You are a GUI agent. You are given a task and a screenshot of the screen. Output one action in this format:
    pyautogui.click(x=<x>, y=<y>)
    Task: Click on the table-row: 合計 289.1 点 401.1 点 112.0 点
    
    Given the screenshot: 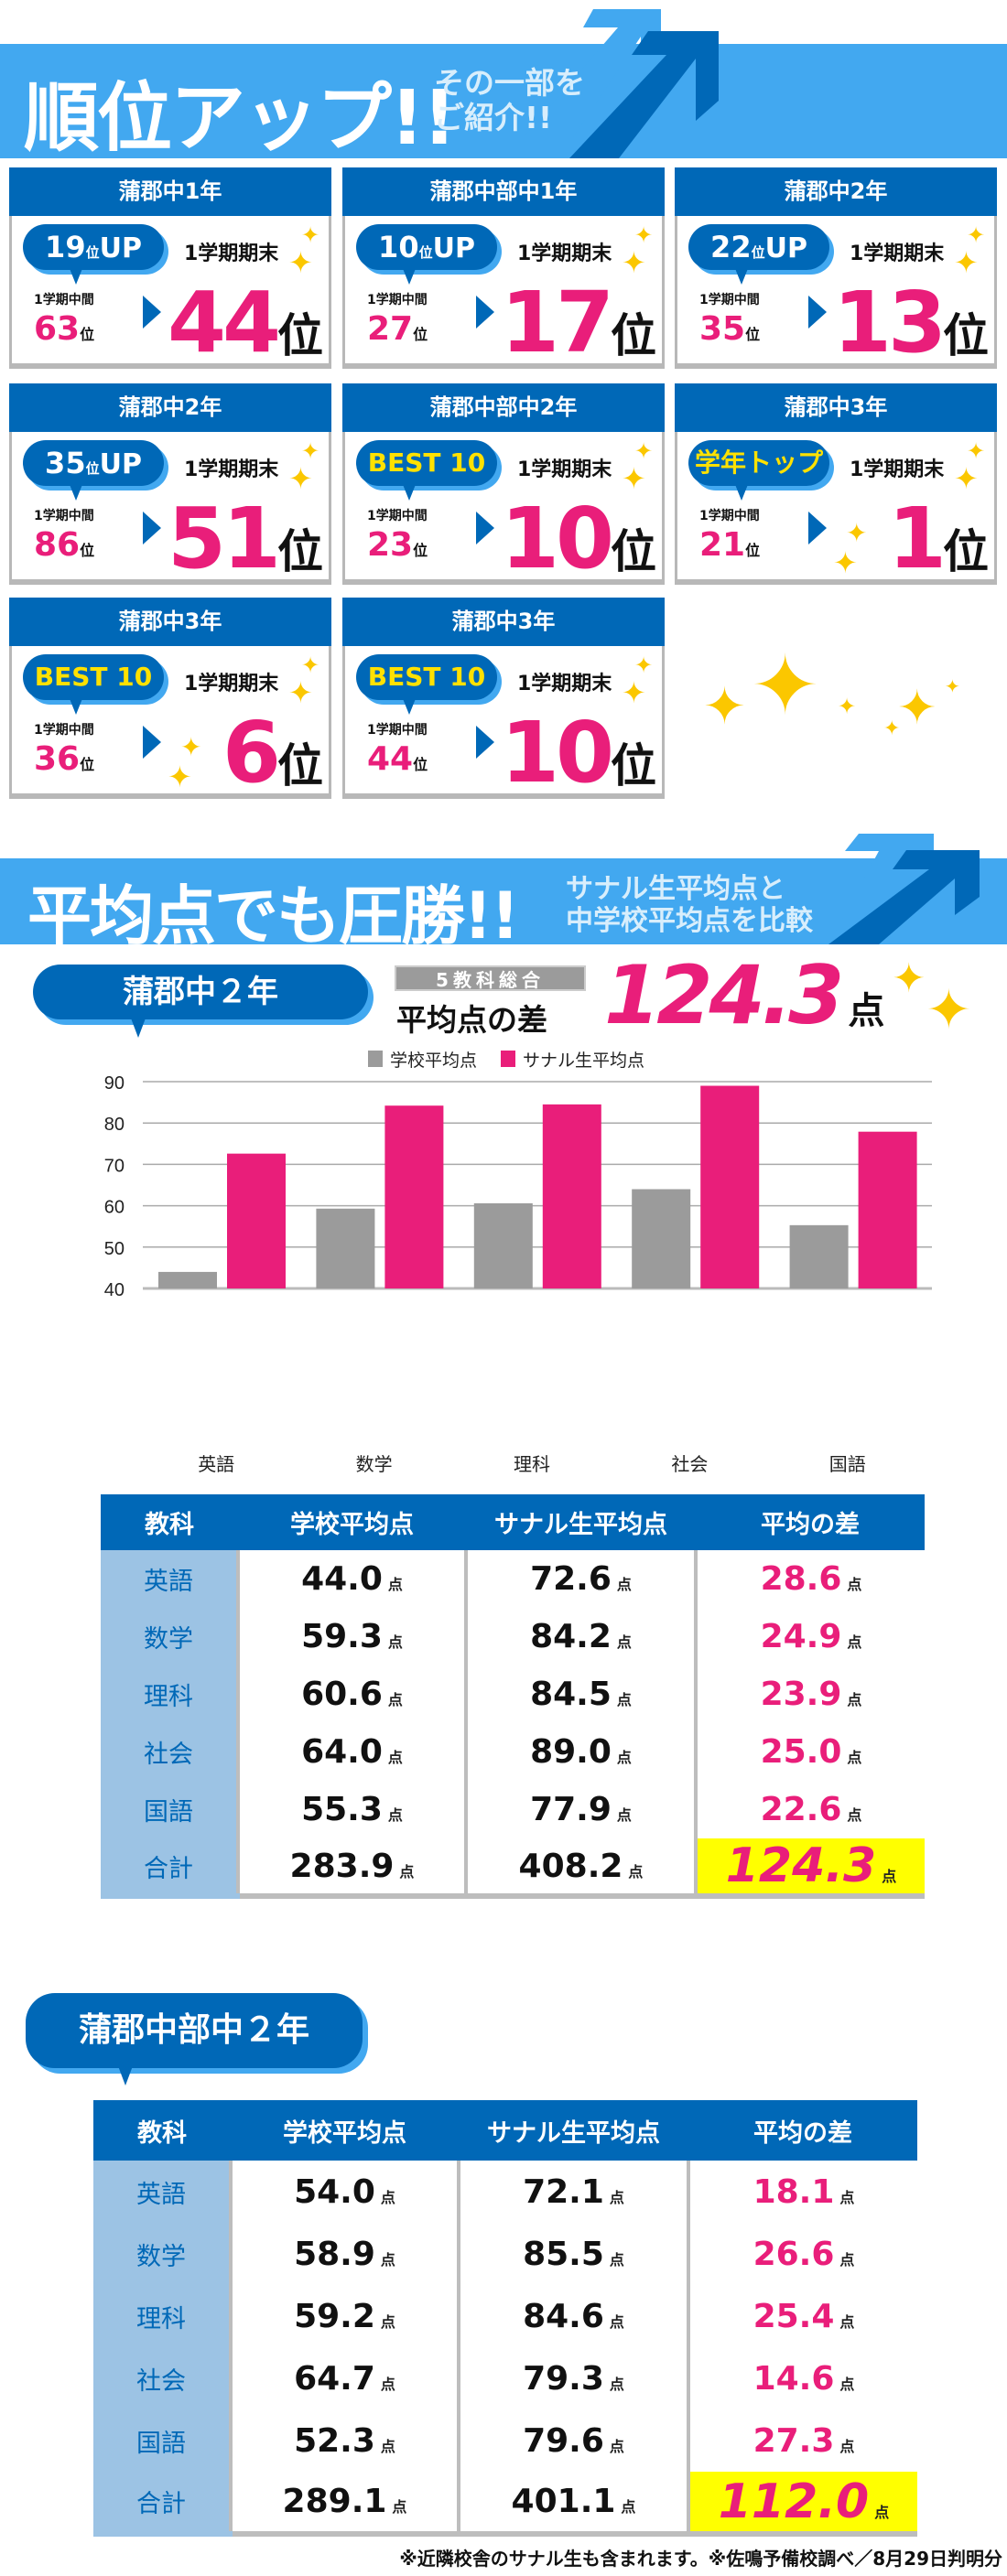 What is the action you would take?
    pyautogui.click(x=505, y=2505)
    